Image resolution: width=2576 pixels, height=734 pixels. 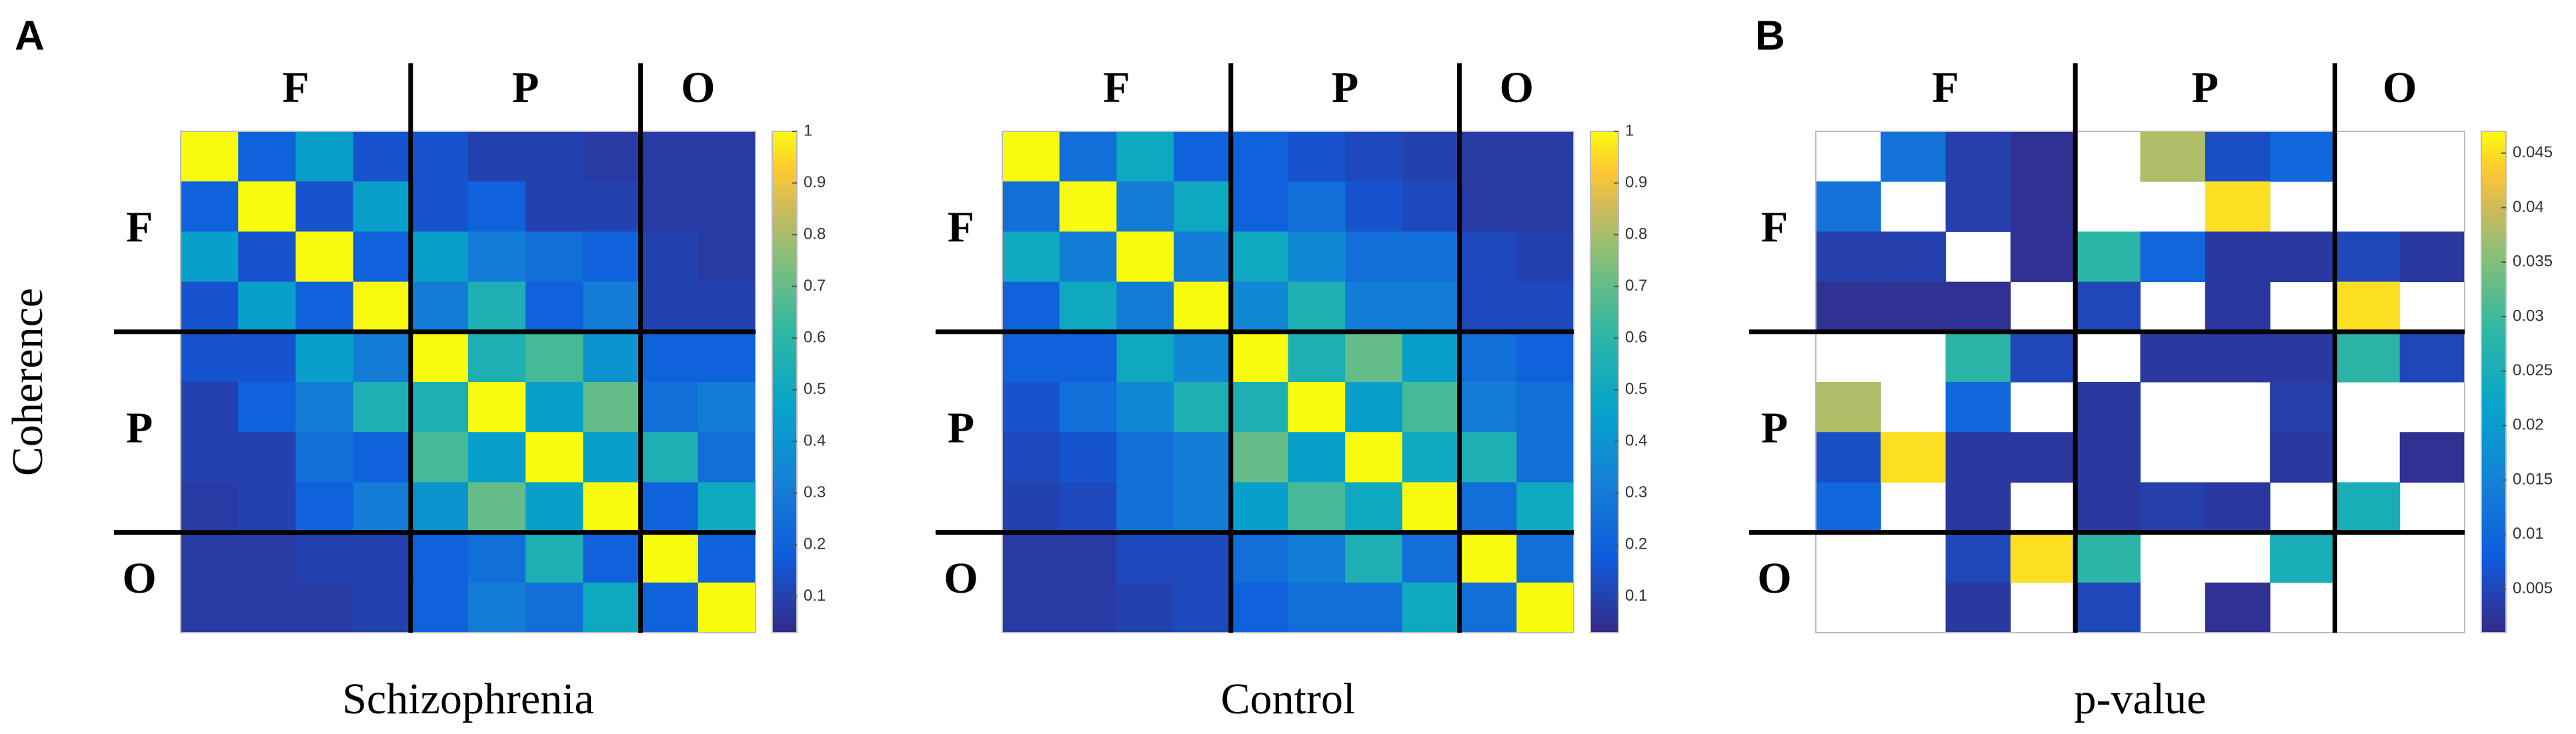 What do you see at coordinates (2205, 87) in the screenshot?
I see `group-label: P` at bounding box center [2205, 87].